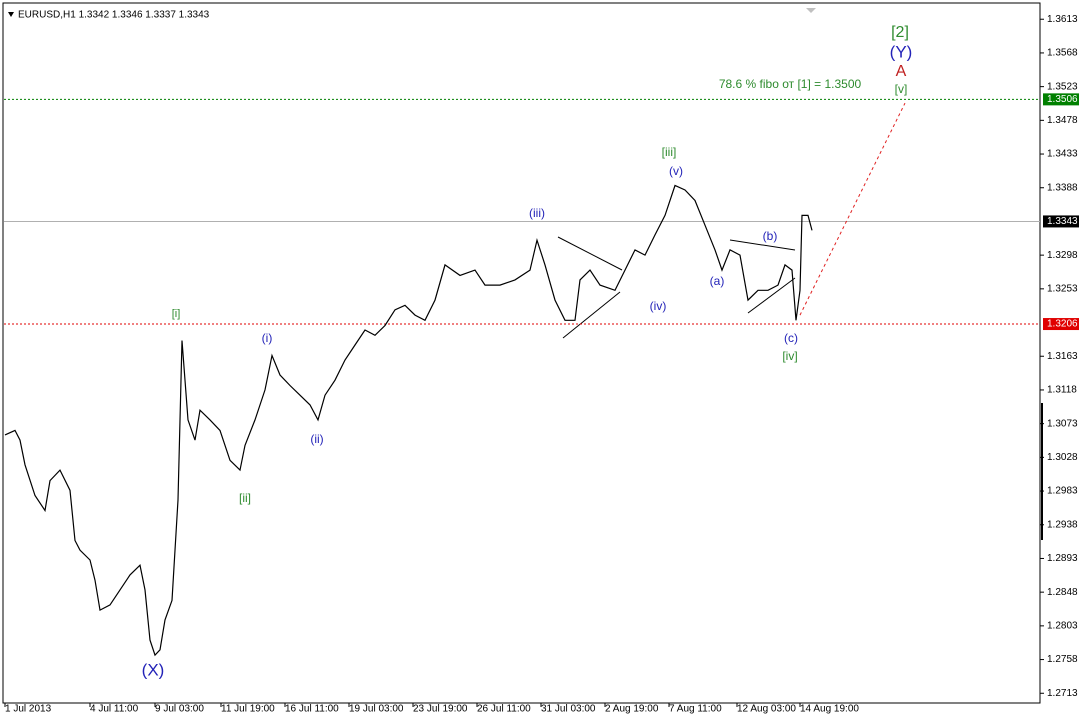 The width and height of the screenshot is (1091, 717). Describe the element at coordinates (312, 709) in the screenshot. I see `x-tick-label: 16 Jul 11:00` at that location.